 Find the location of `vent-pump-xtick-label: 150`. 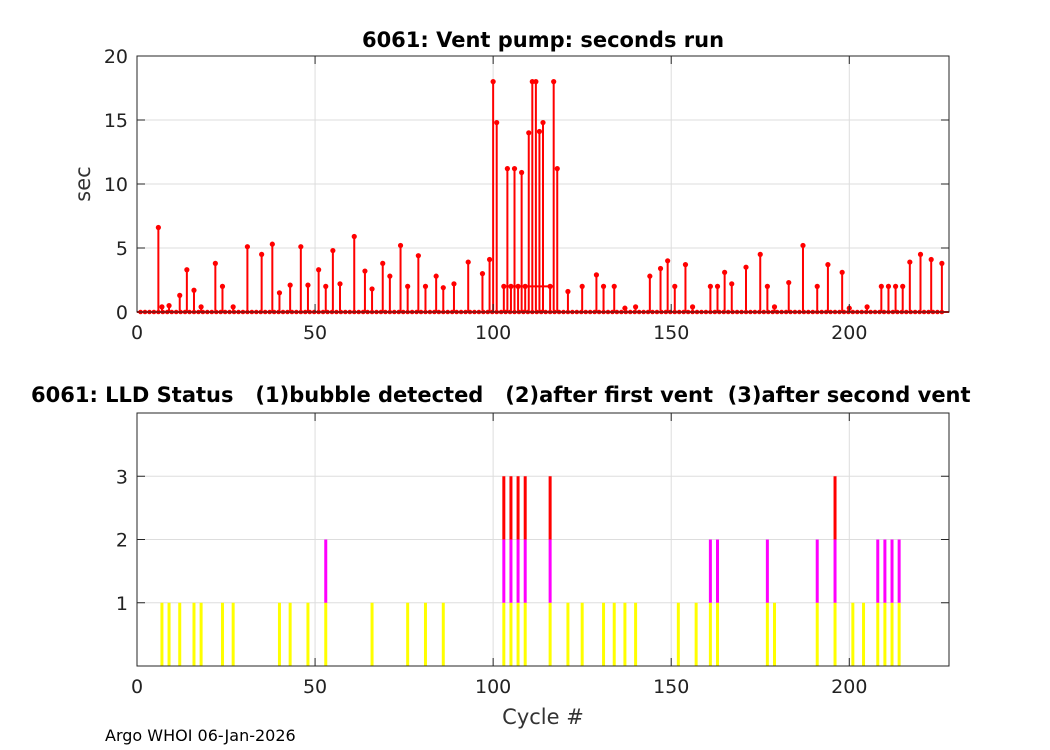

vent-pump-xtick-label: 150 is located at coordinates (671, 333).